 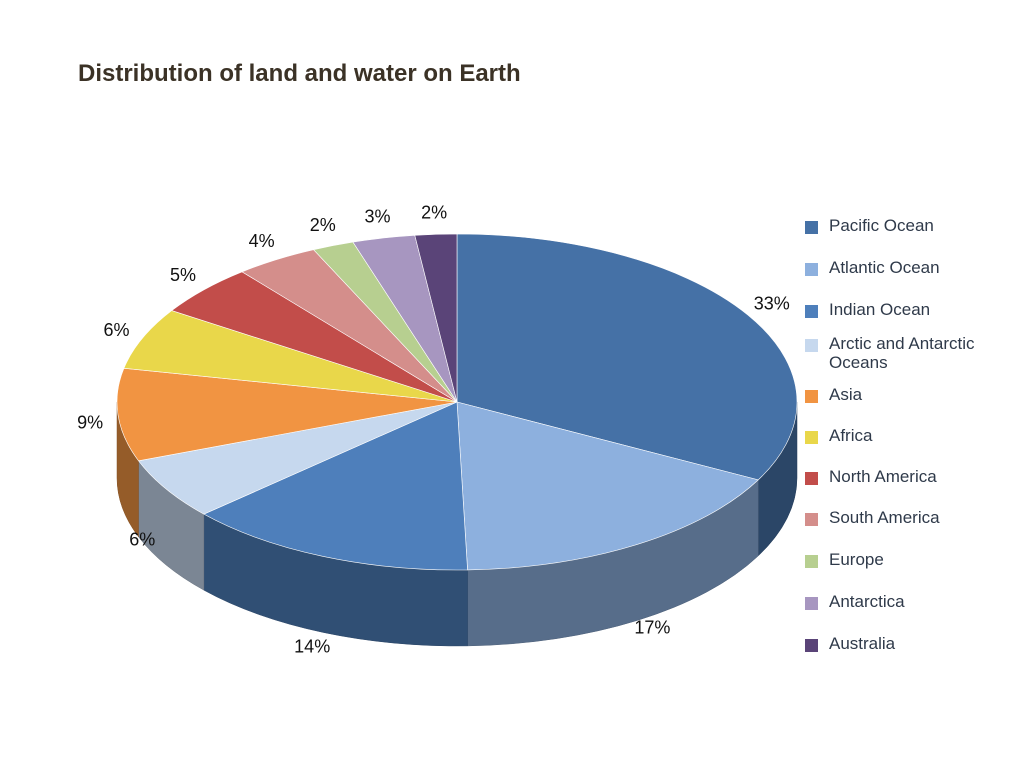 What do you see at coordinates (290, 356) in the screenshot?
I see `pie-slice-africa` at bounding box center [290, 356].